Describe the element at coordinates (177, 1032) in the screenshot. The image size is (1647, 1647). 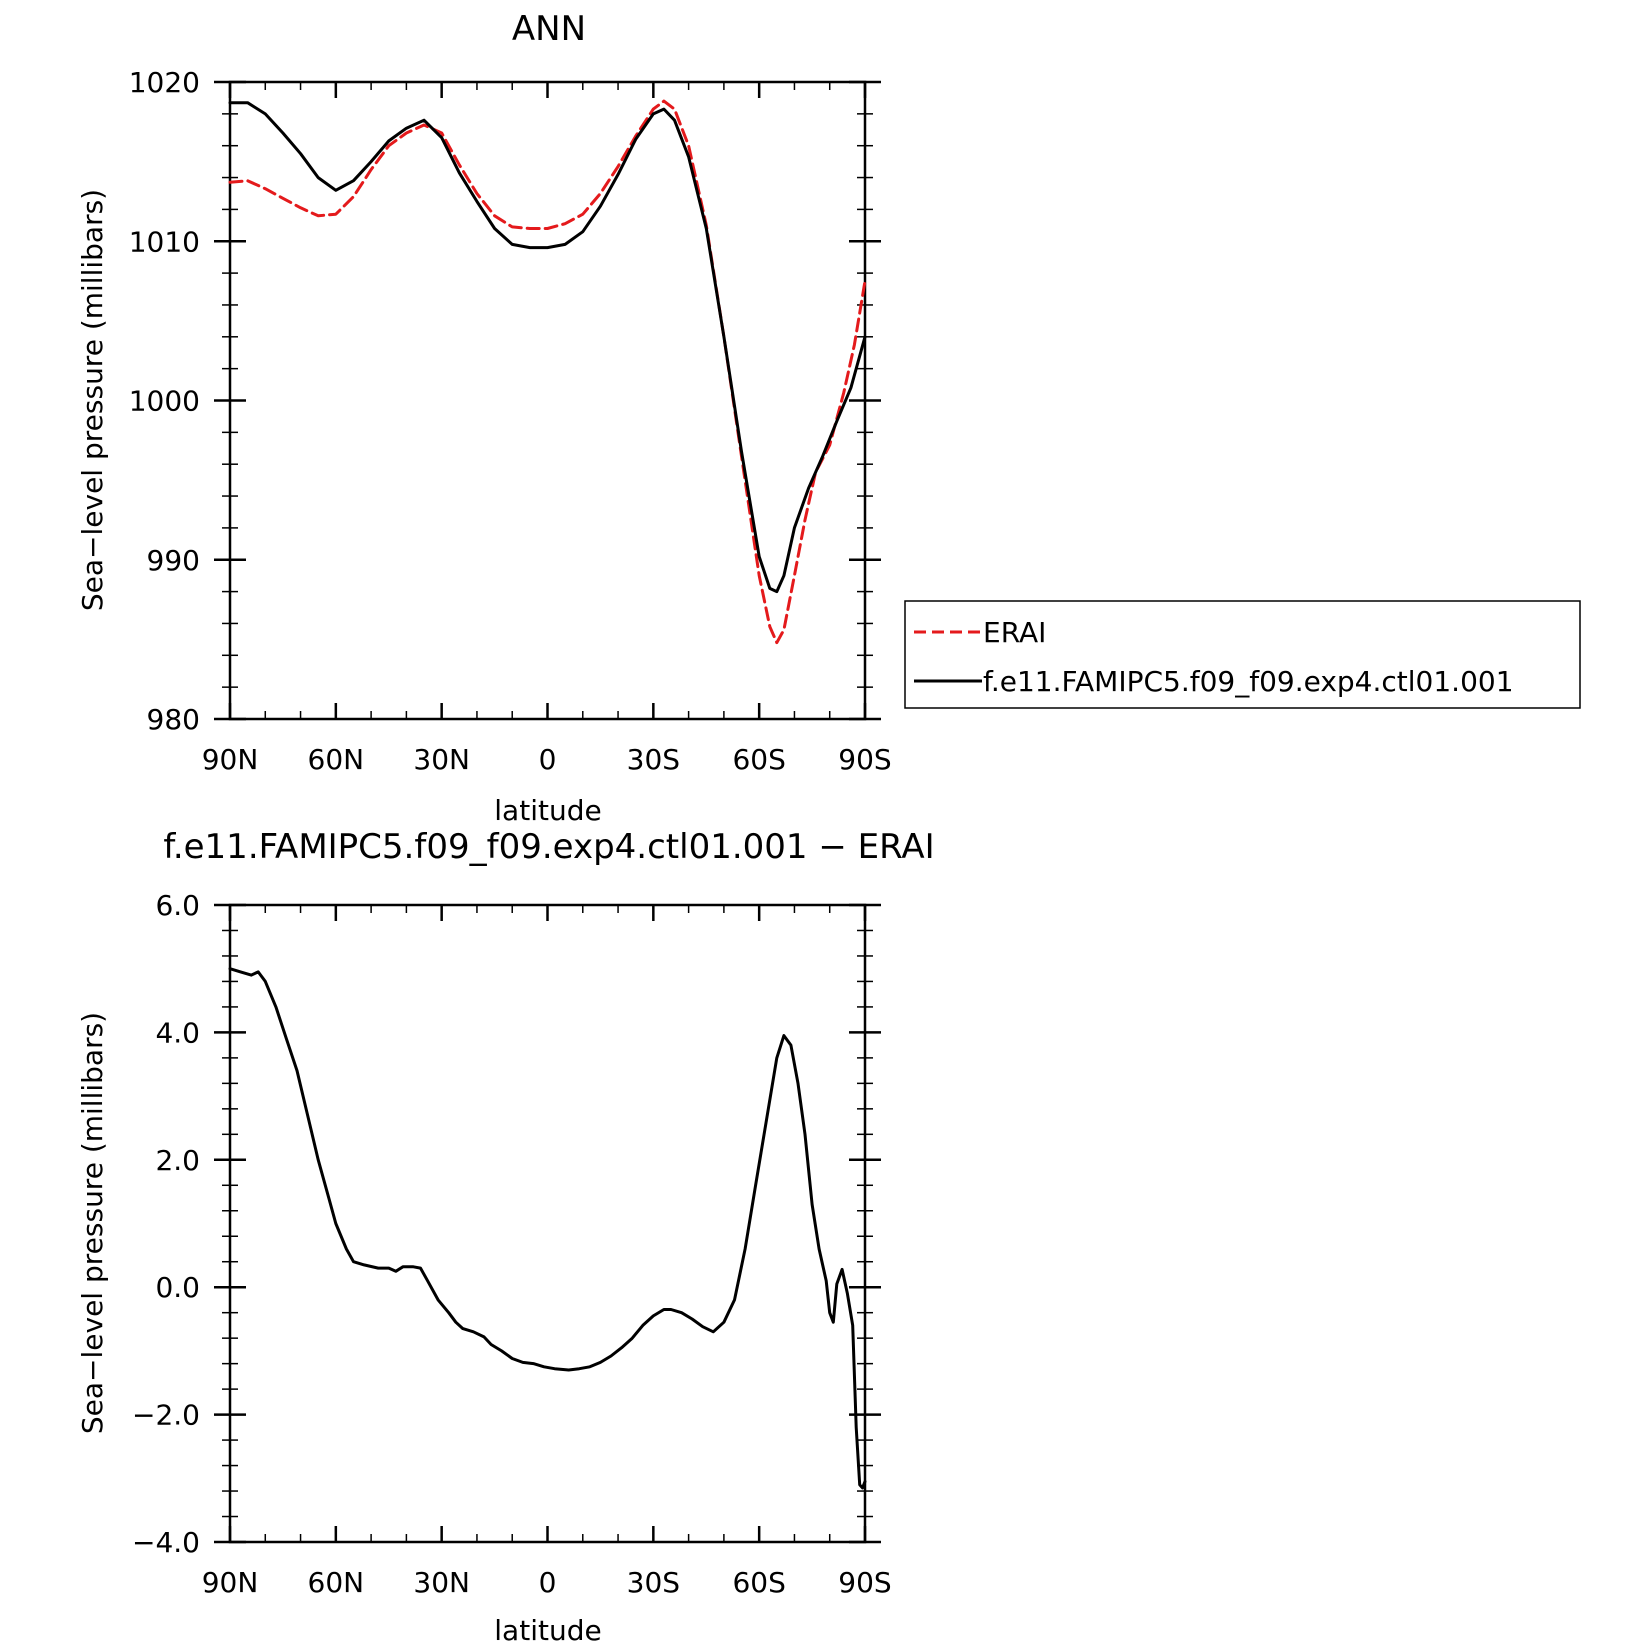
I see `bottom-y-tick-label: 4.0` at that location.